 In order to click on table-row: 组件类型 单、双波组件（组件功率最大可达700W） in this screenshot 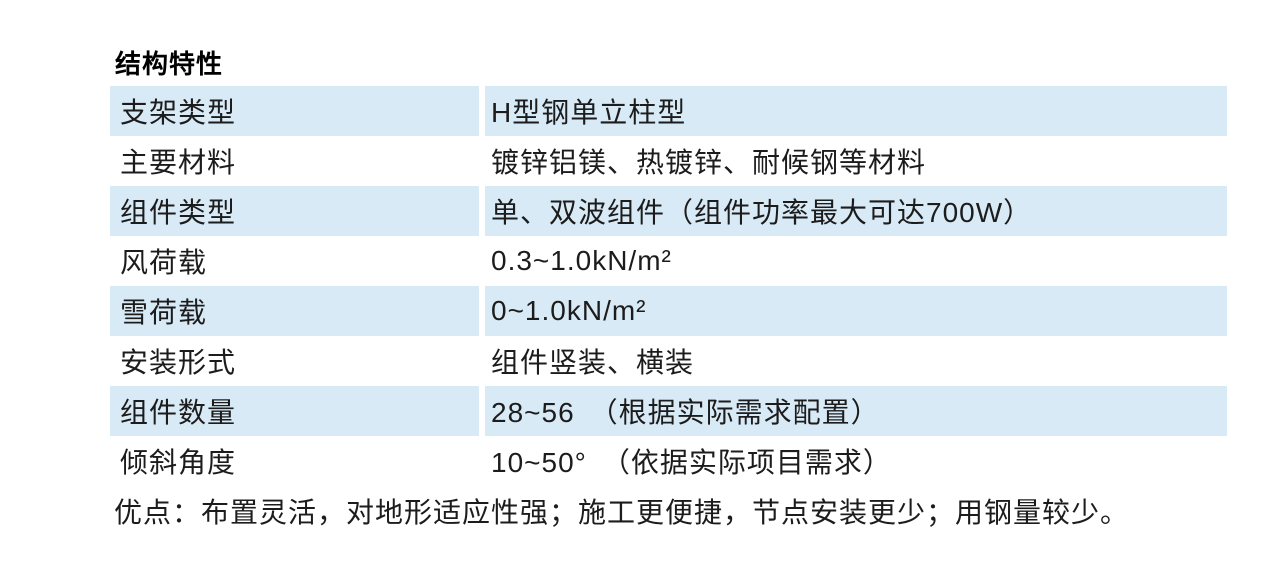, I will do `click(668, 211)`.